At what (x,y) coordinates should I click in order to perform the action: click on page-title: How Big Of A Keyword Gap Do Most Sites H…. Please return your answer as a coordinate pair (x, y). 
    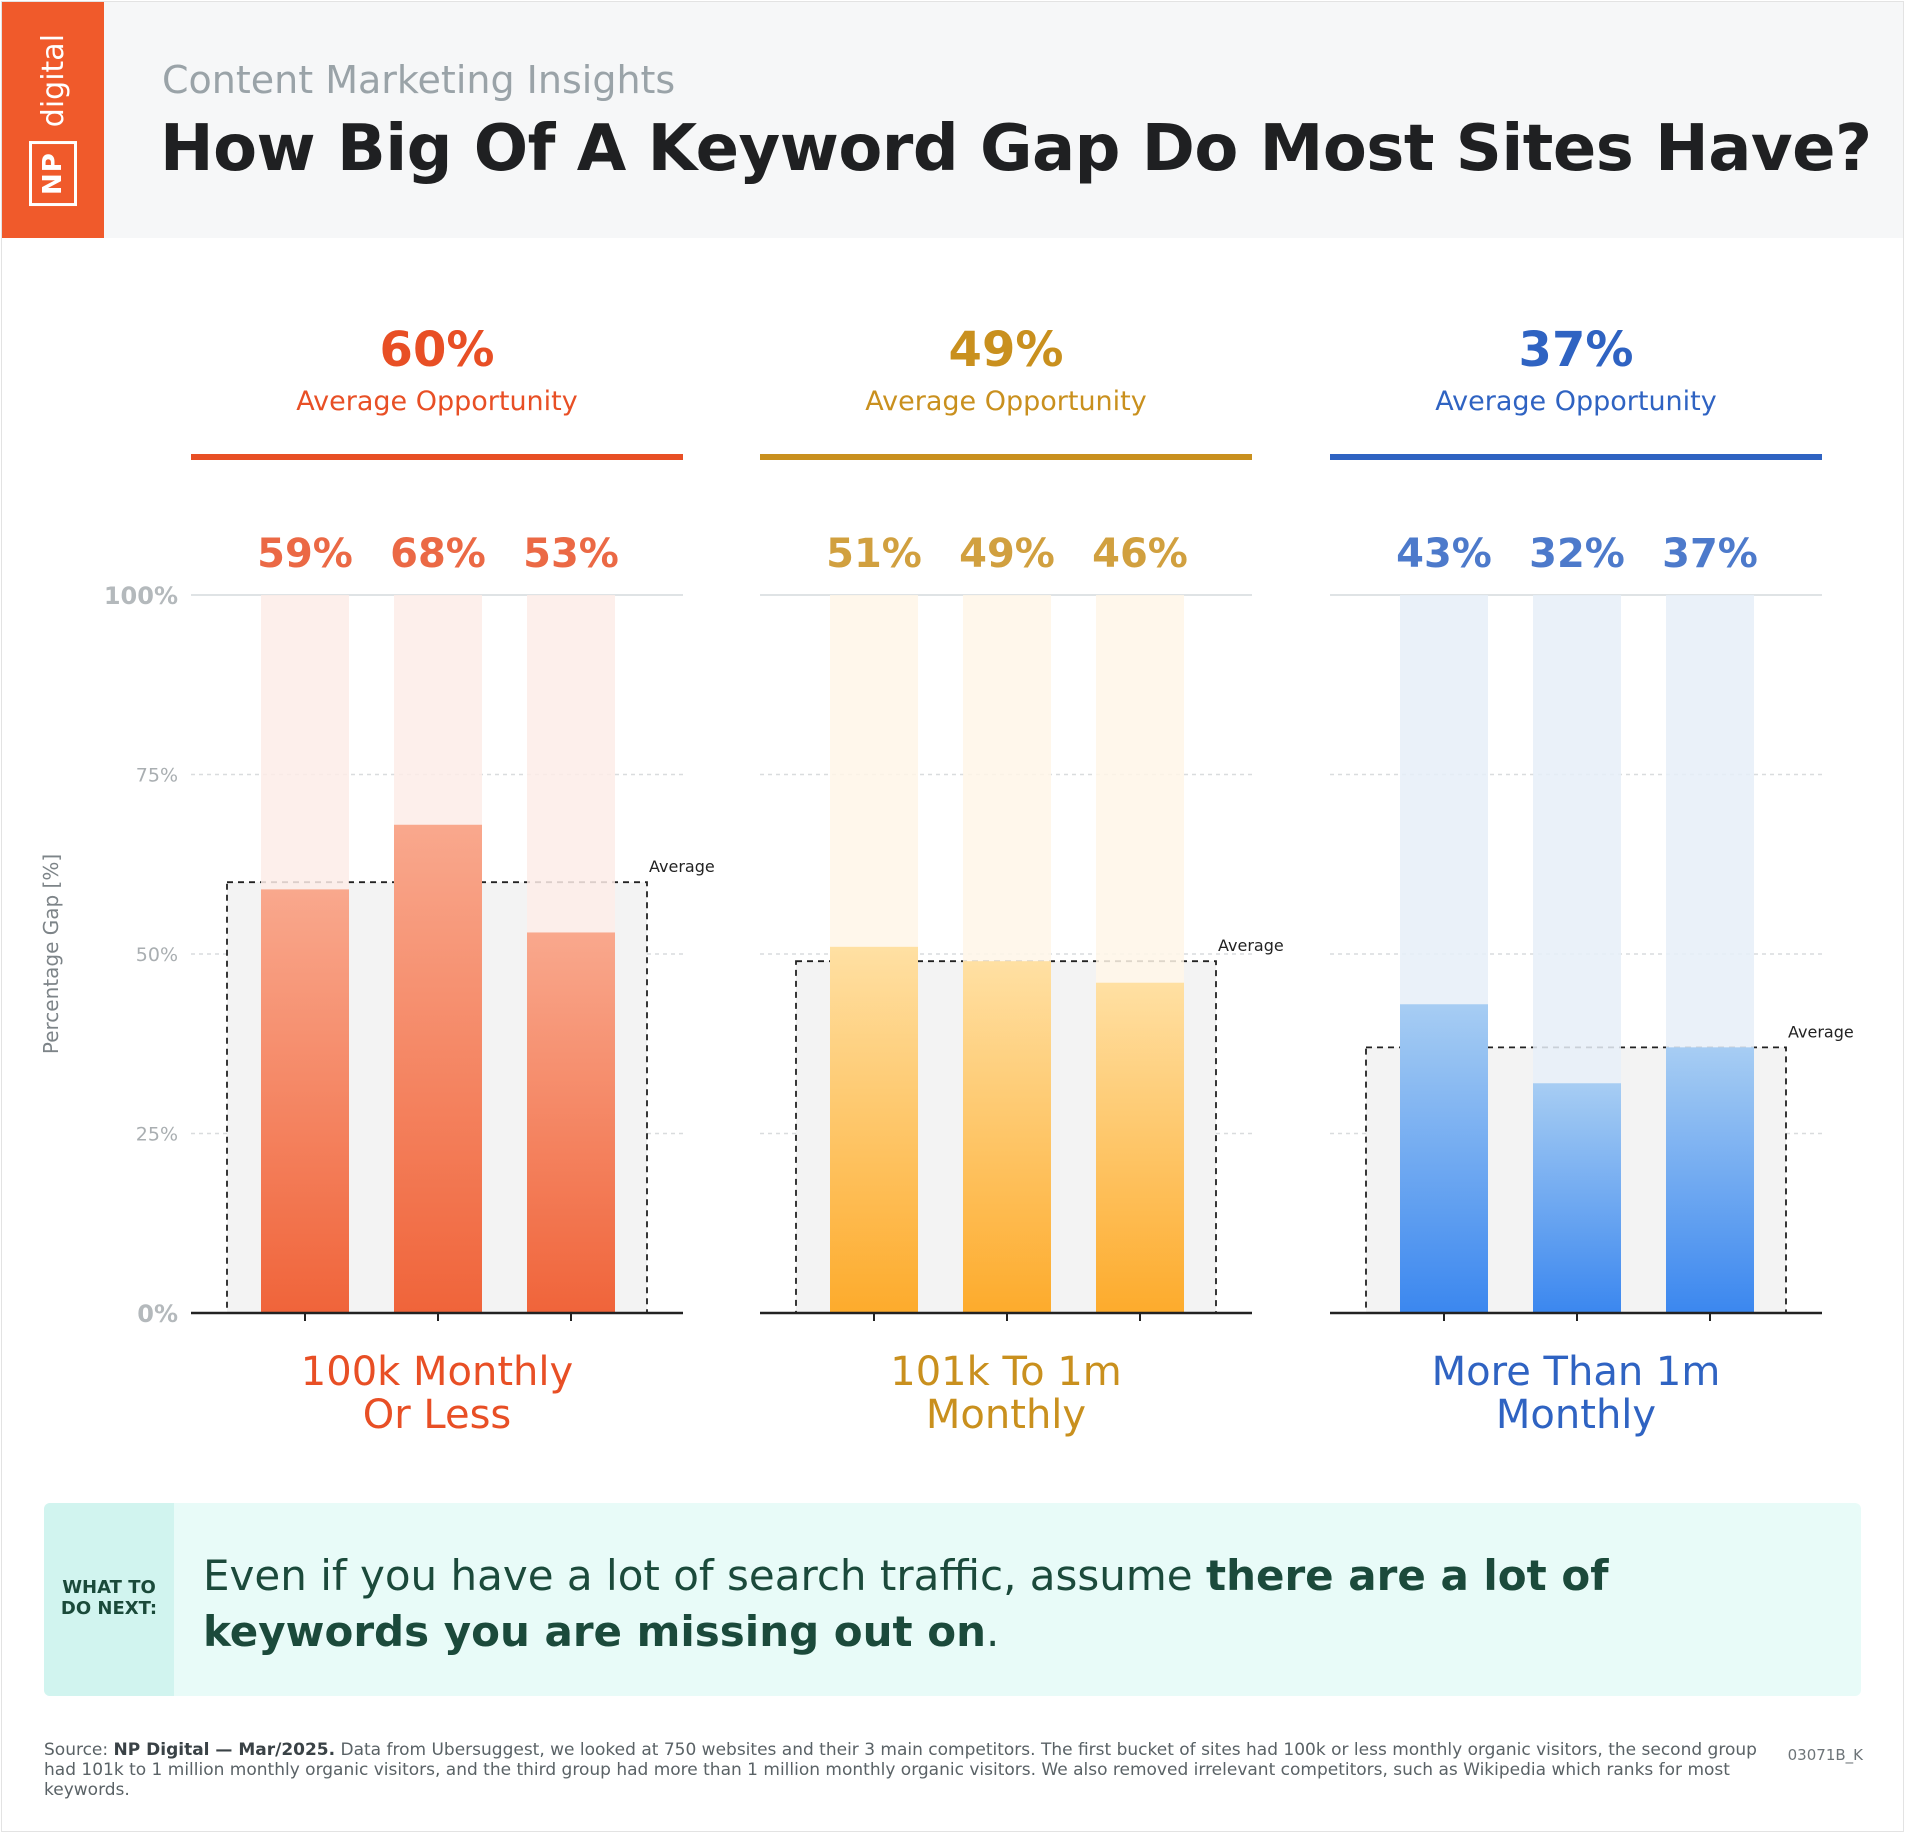
    Looking at the image, I should click on (1016, 149).